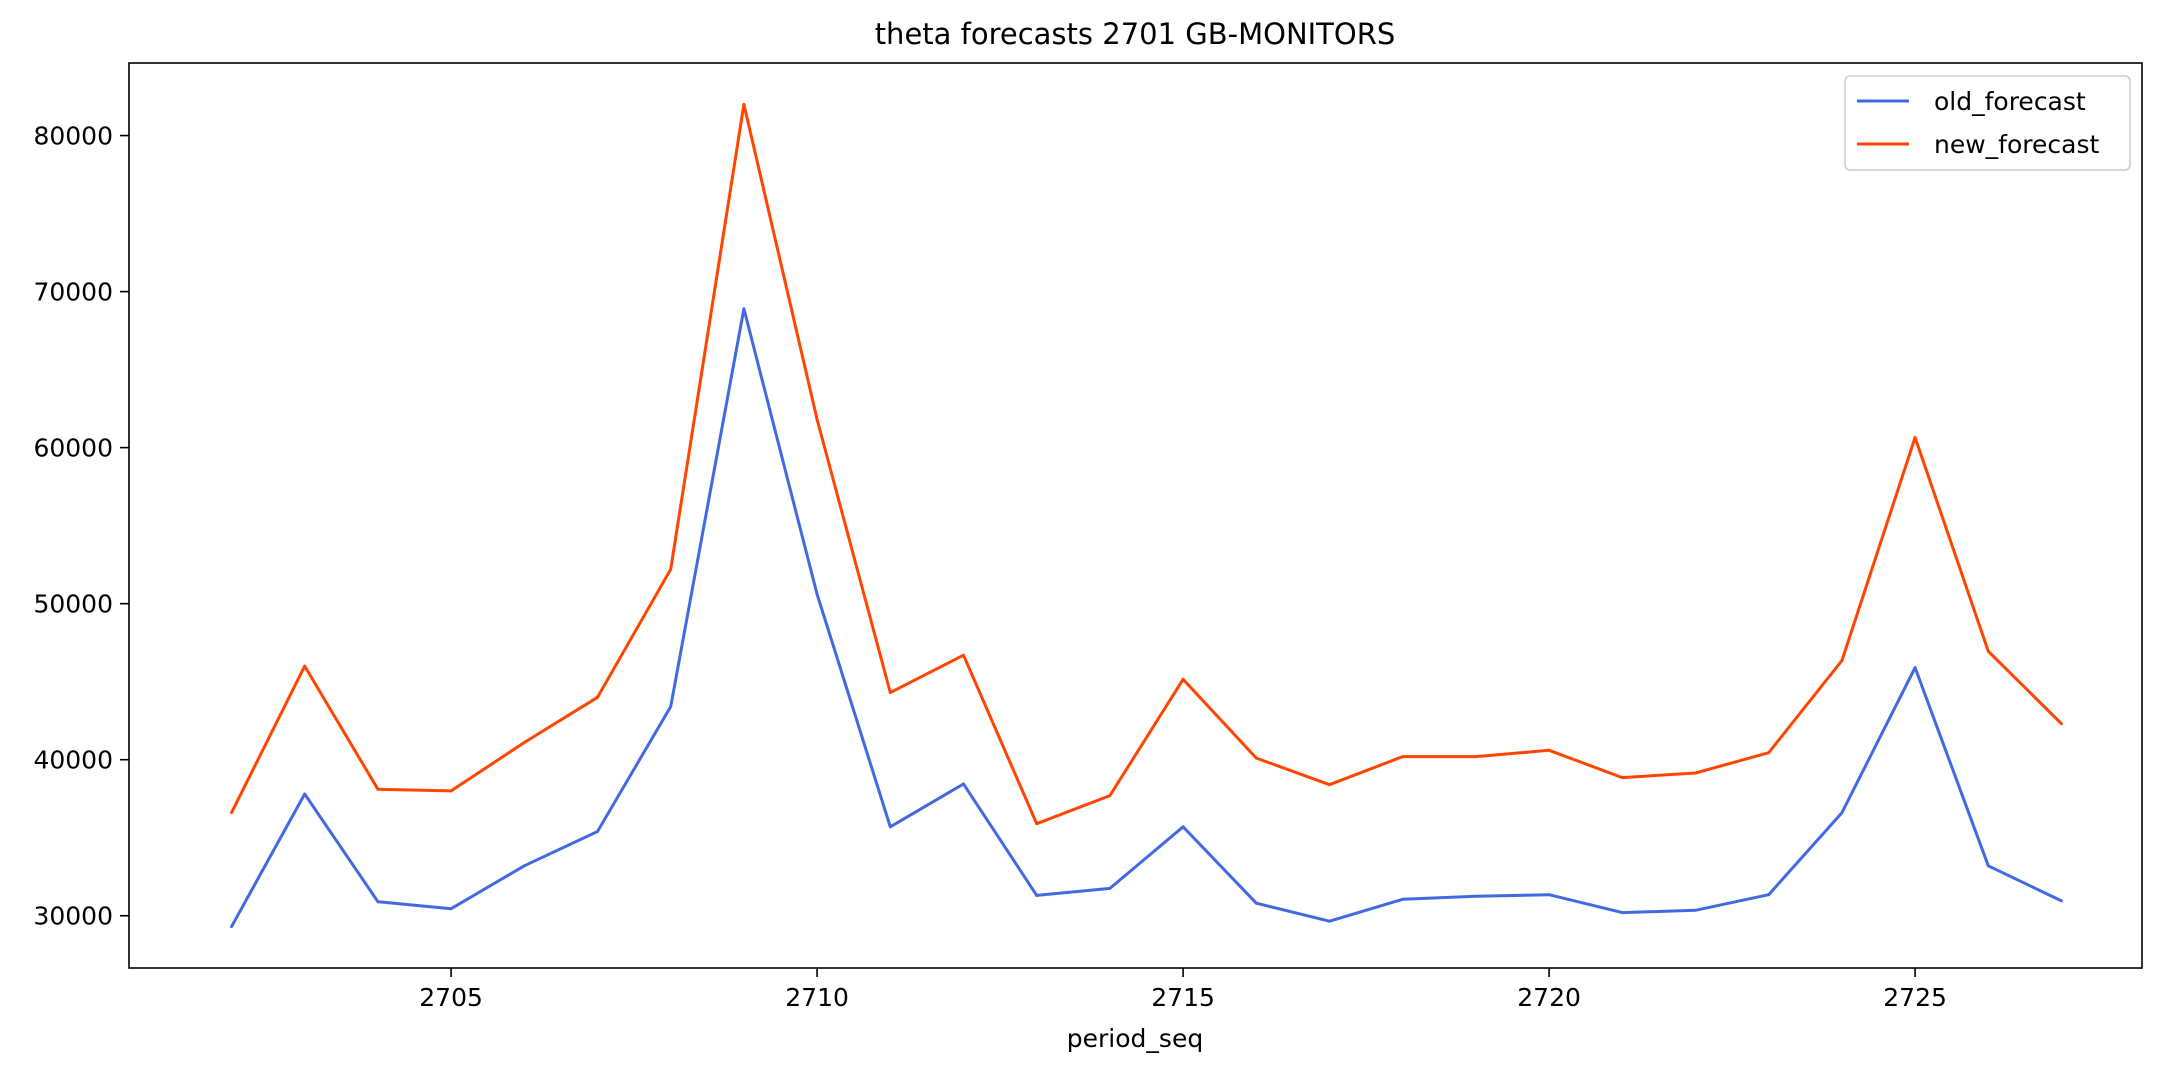  I want to click on x-tick-label: 2715, so click(1183, 997).